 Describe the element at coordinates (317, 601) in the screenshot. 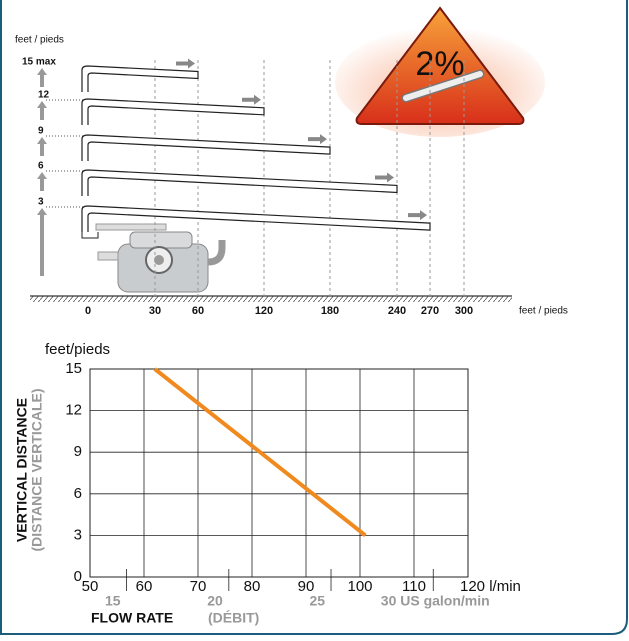

I see `x2-tick-label: 25` at that location.